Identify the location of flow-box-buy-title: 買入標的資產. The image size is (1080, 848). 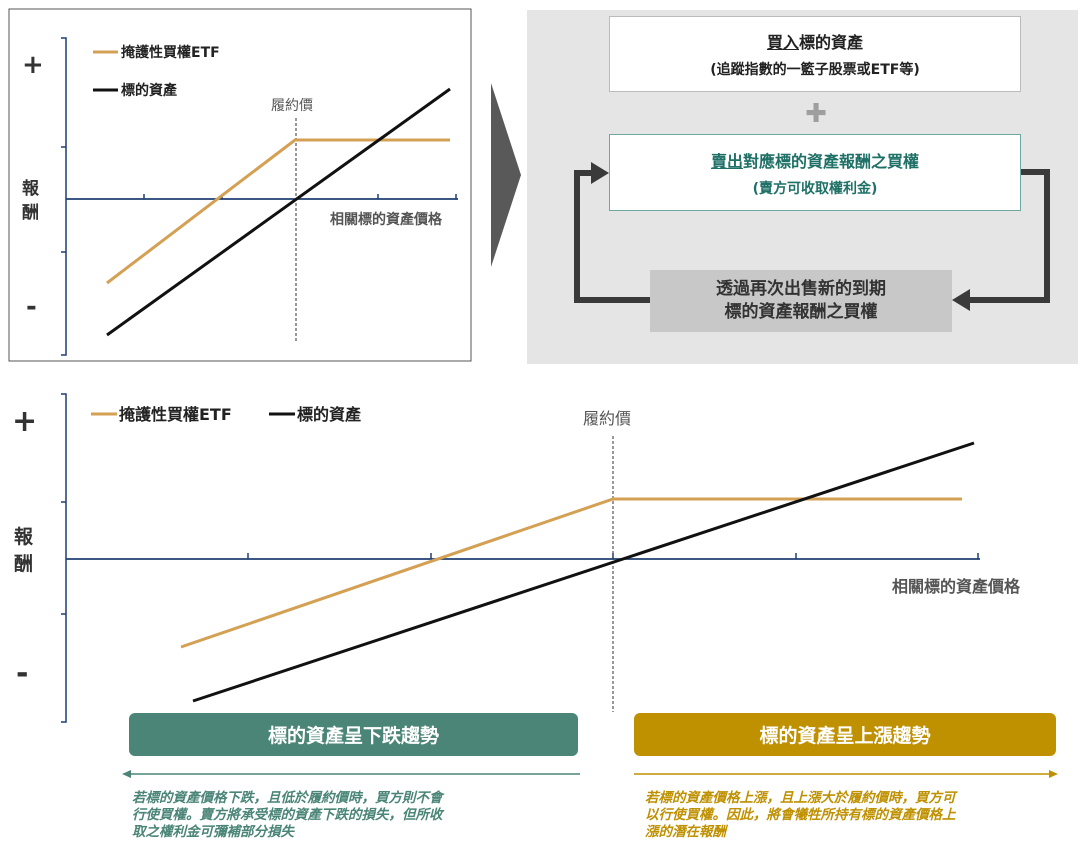
(815, 41).